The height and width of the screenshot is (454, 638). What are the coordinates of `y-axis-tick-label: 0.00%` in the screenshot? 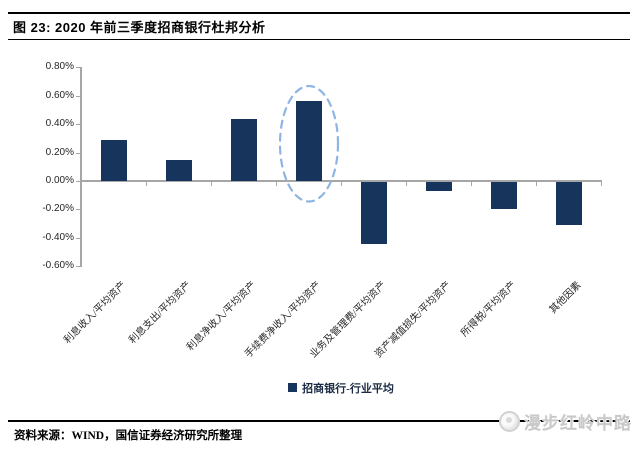 It's located at (59, 180).